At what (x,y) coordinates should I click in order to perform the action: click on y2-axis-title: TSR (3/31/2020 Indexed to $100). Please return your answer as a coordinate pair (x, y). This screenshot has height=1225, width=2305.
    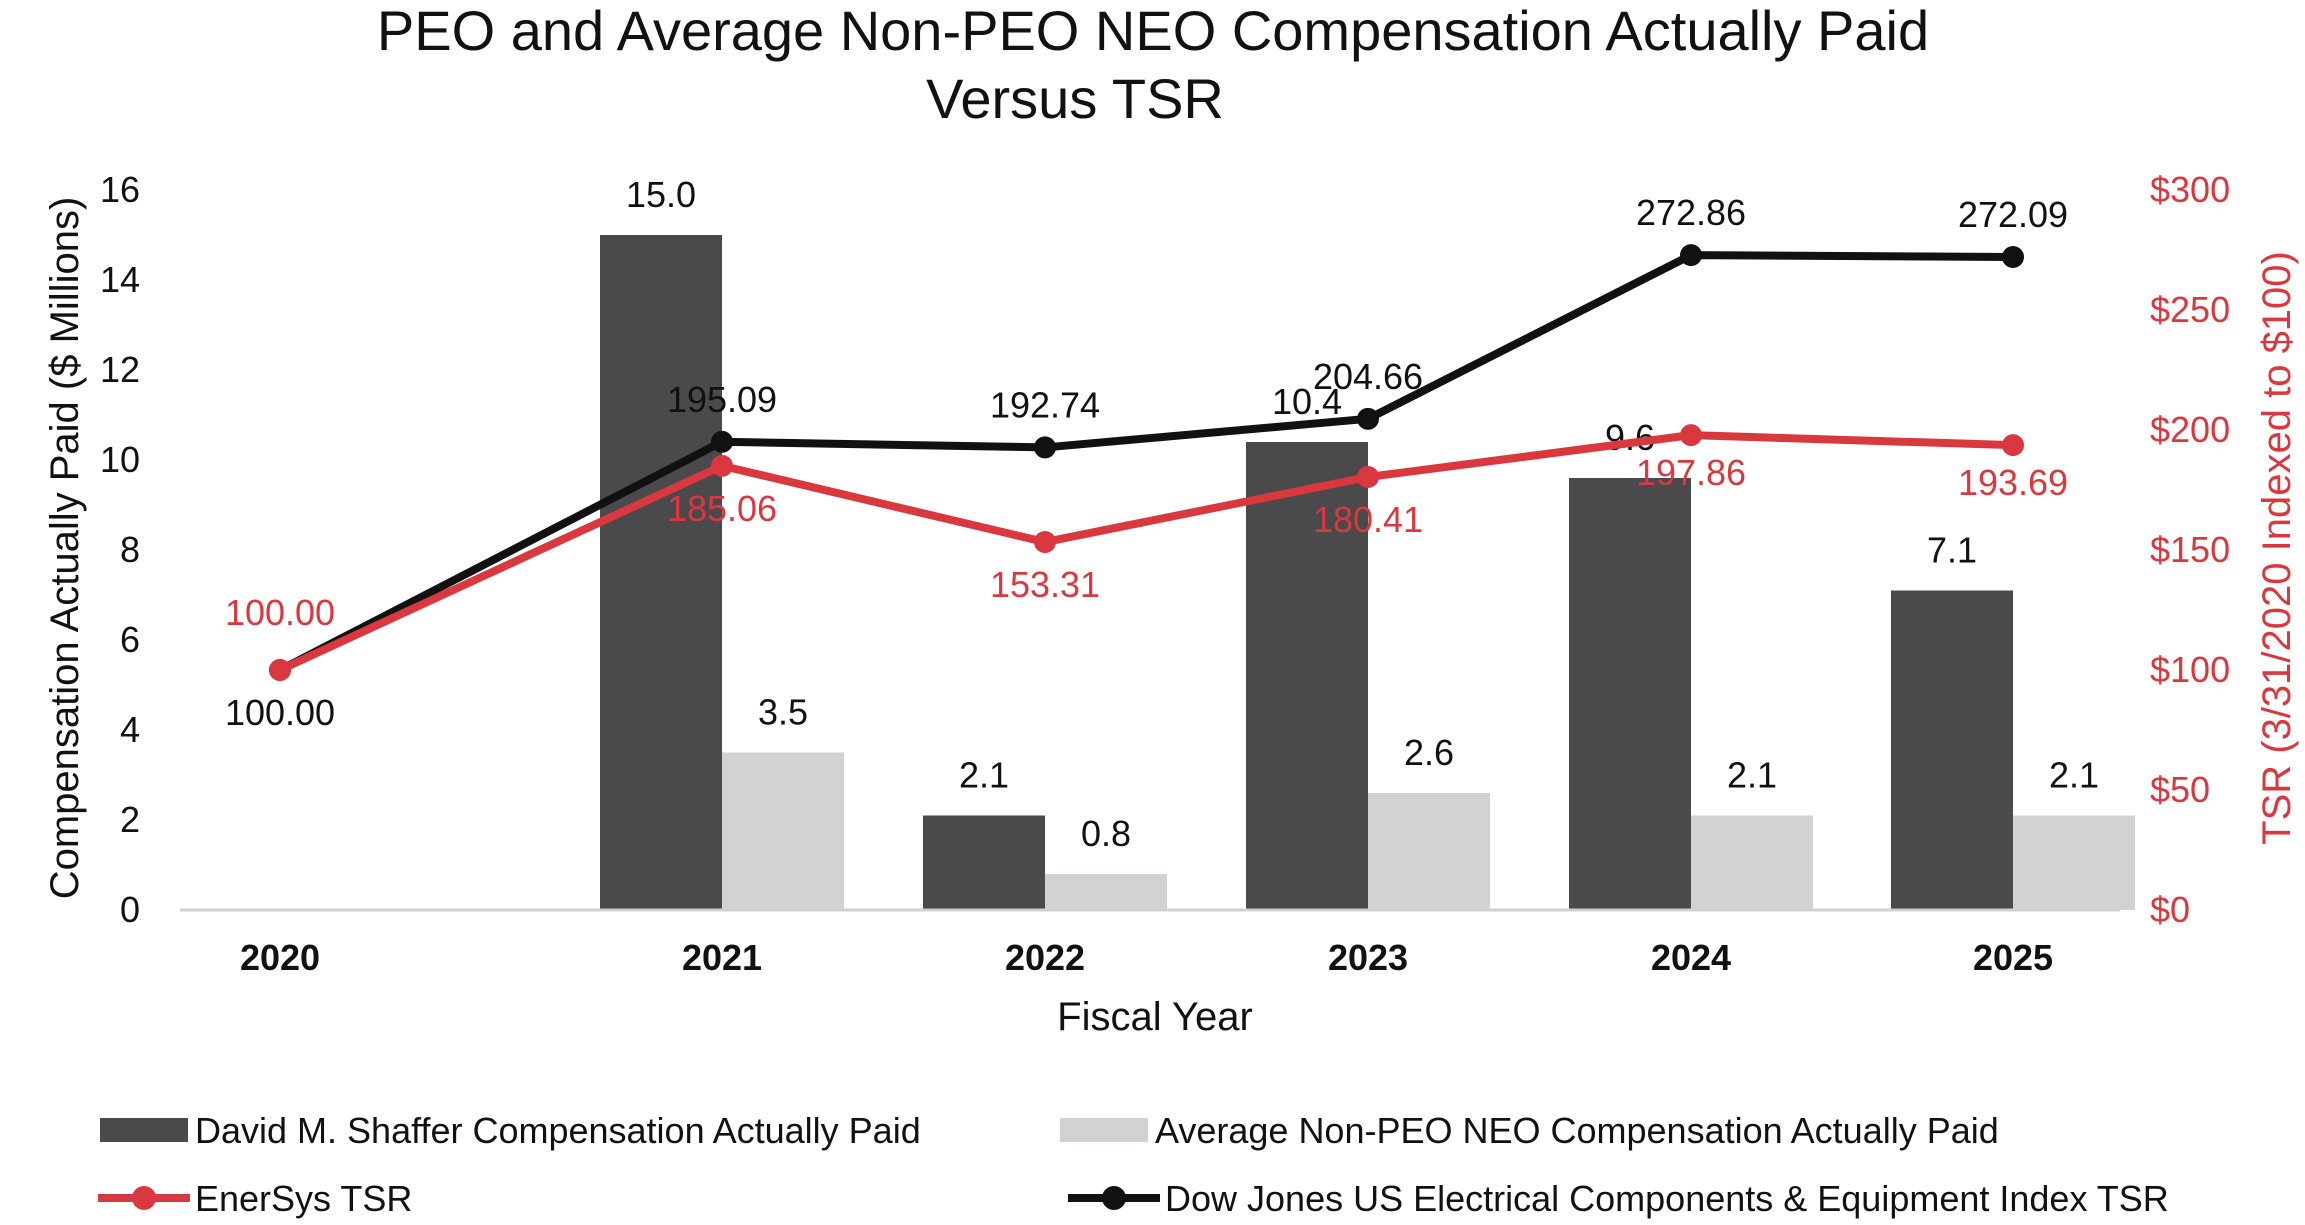
    Looking at the image, I should click on (2277, 548).